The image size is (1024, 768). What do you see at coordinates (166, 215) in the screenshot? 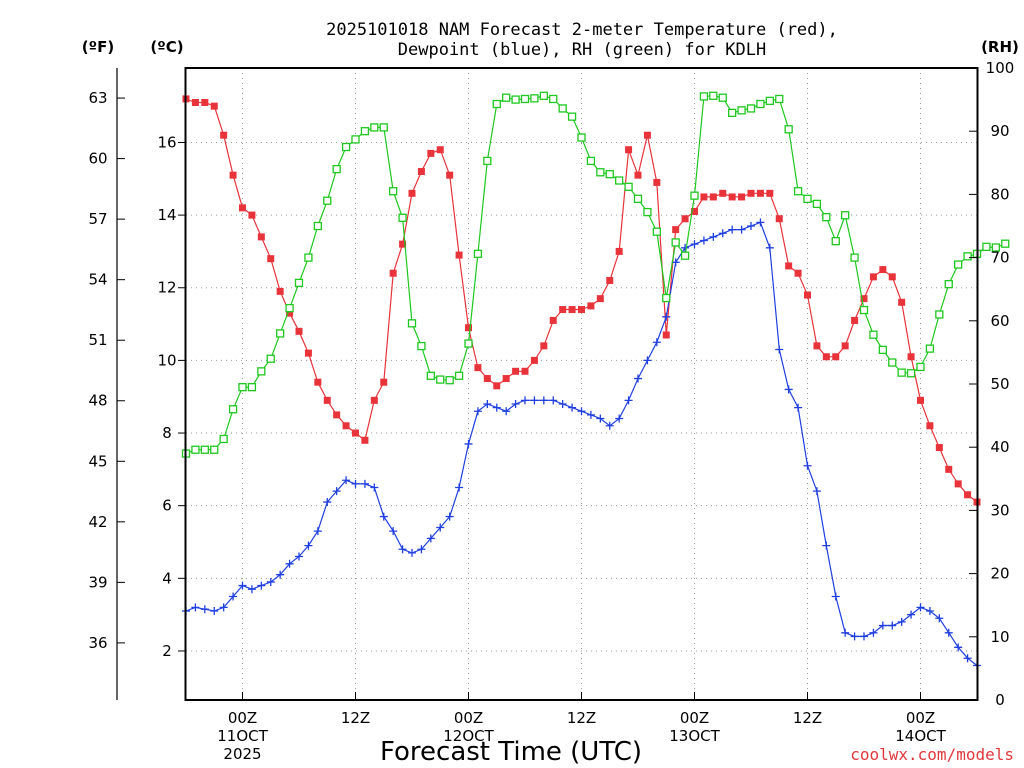
I see `celsius-tick-label: 14` at bounding box center [166, 215].